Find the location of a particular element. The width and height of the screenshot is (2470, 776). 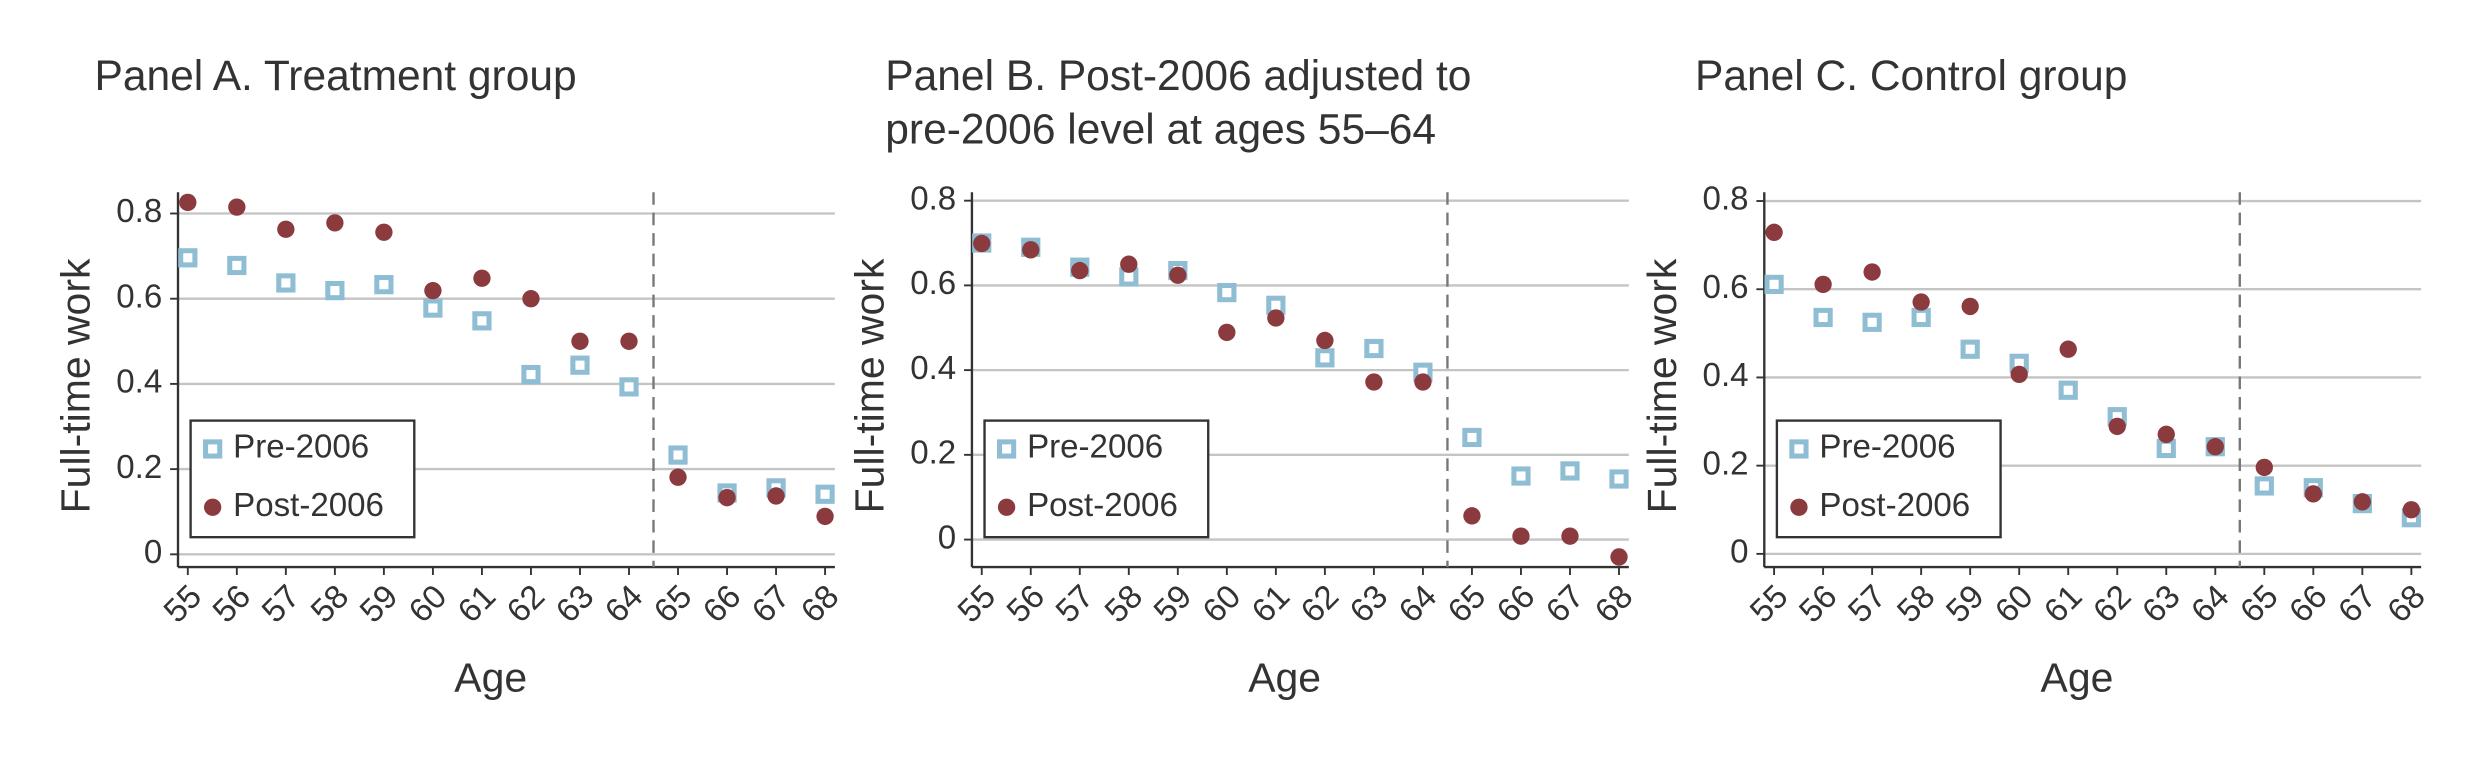

y-tick-label: 0 is located at coordinates (947, 537).